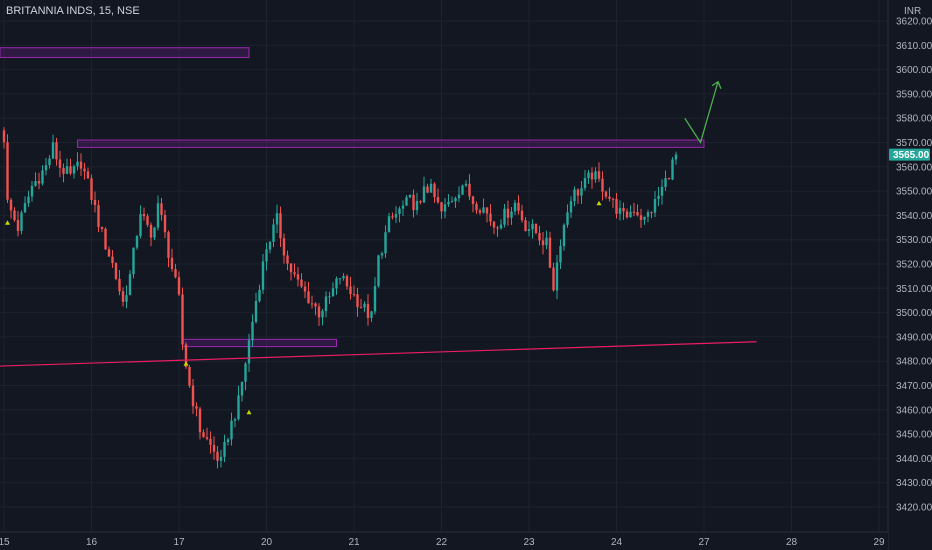  I want to click on price-tick-label: 3450.00, so click(914, 435).